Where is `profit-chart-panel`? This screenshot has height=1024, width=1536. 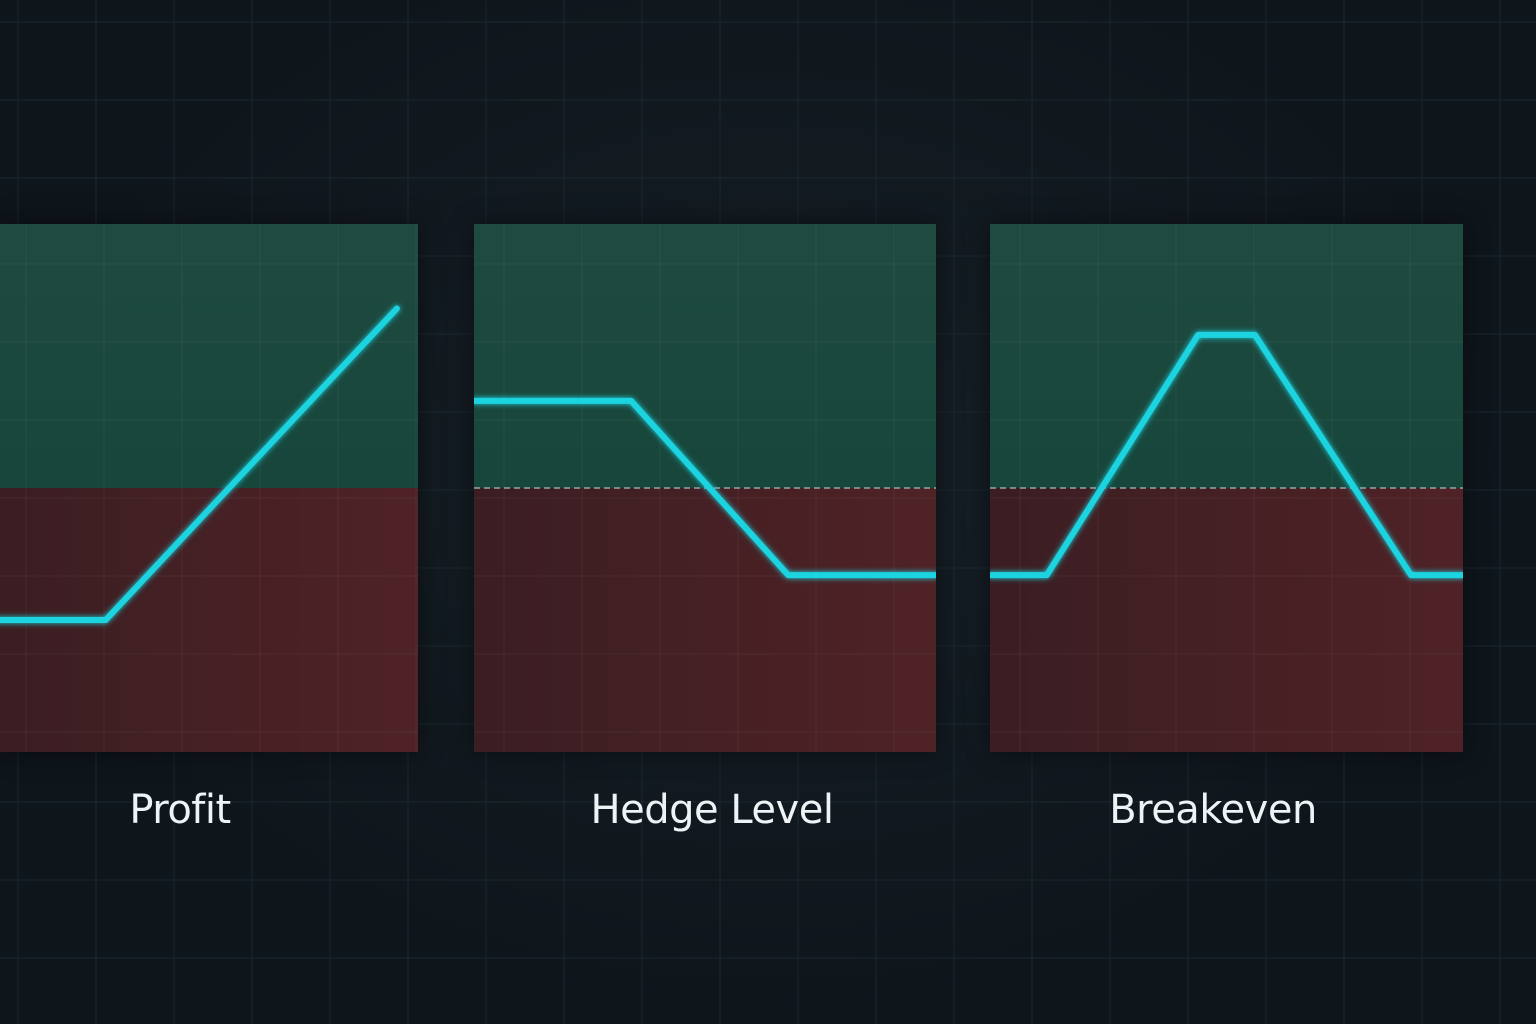
profit-chart-panel is located at coordinates (209, 488).